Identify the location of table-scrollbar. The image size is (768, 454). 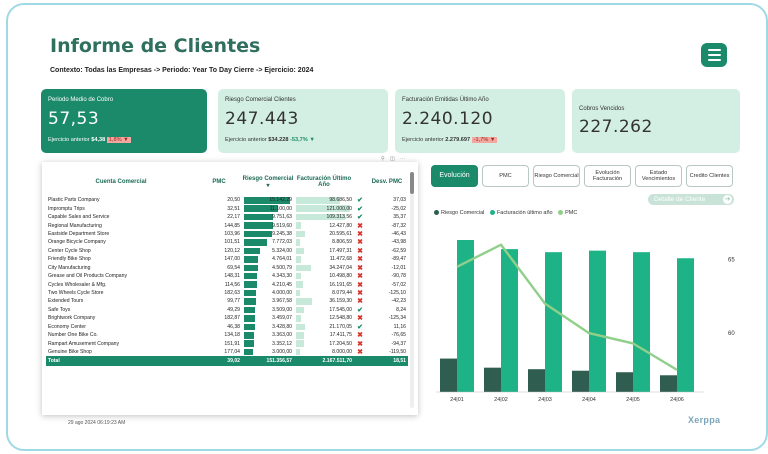
(412, 290).